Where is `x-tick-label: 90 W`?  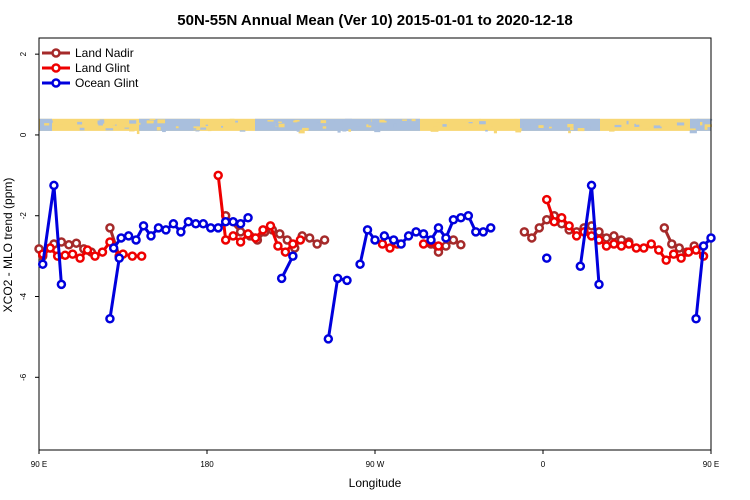
x-tick-label: 90 W is located at coordinates (375, 464).